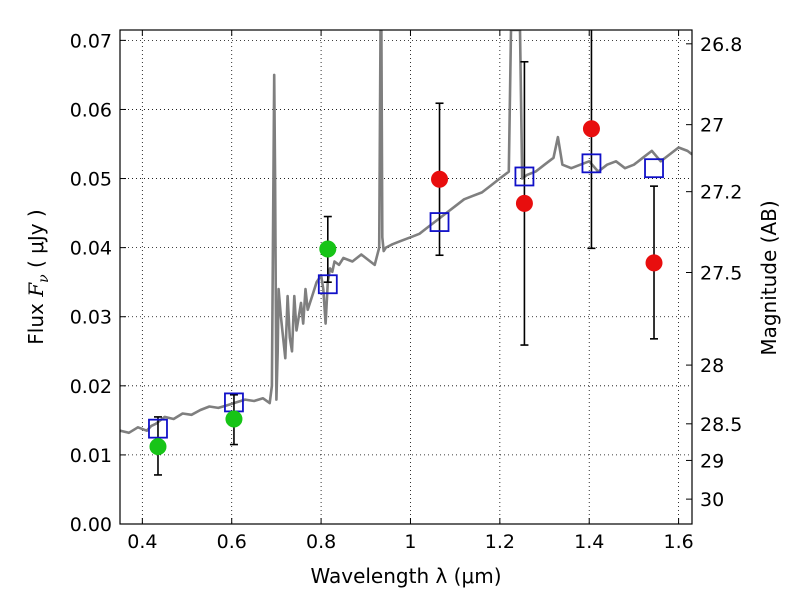 The width and height of the screenshot is (800, 600). What do you see at coordinates (44, 278) in the screenshot?
I see `y-axis-label-subscript: ν` at bounding box center [44, 278].